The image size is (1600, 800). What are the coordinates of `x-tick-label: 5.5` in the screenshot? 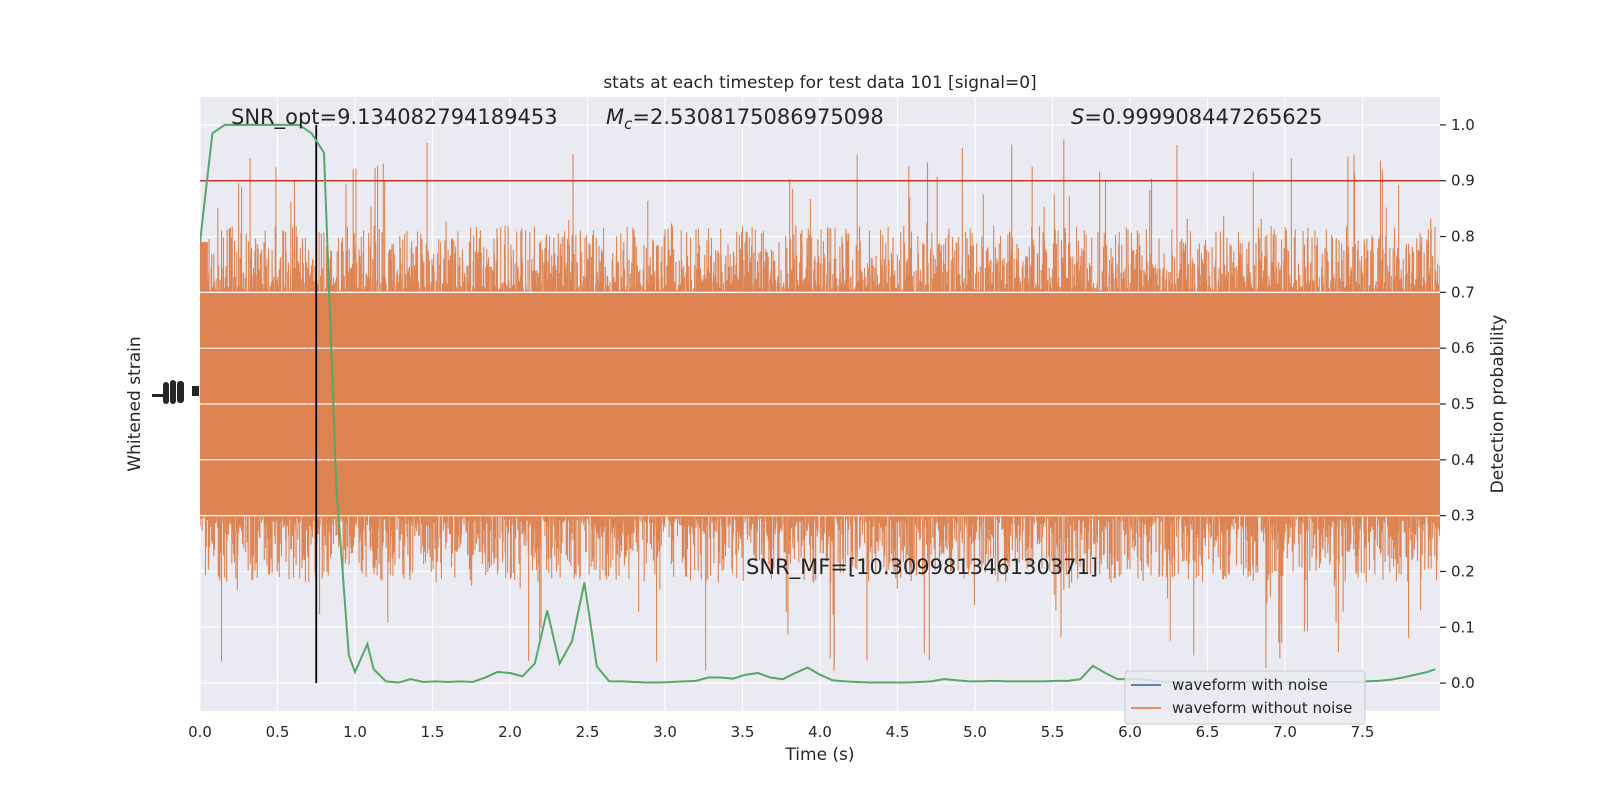 It's located at (1053, 732).